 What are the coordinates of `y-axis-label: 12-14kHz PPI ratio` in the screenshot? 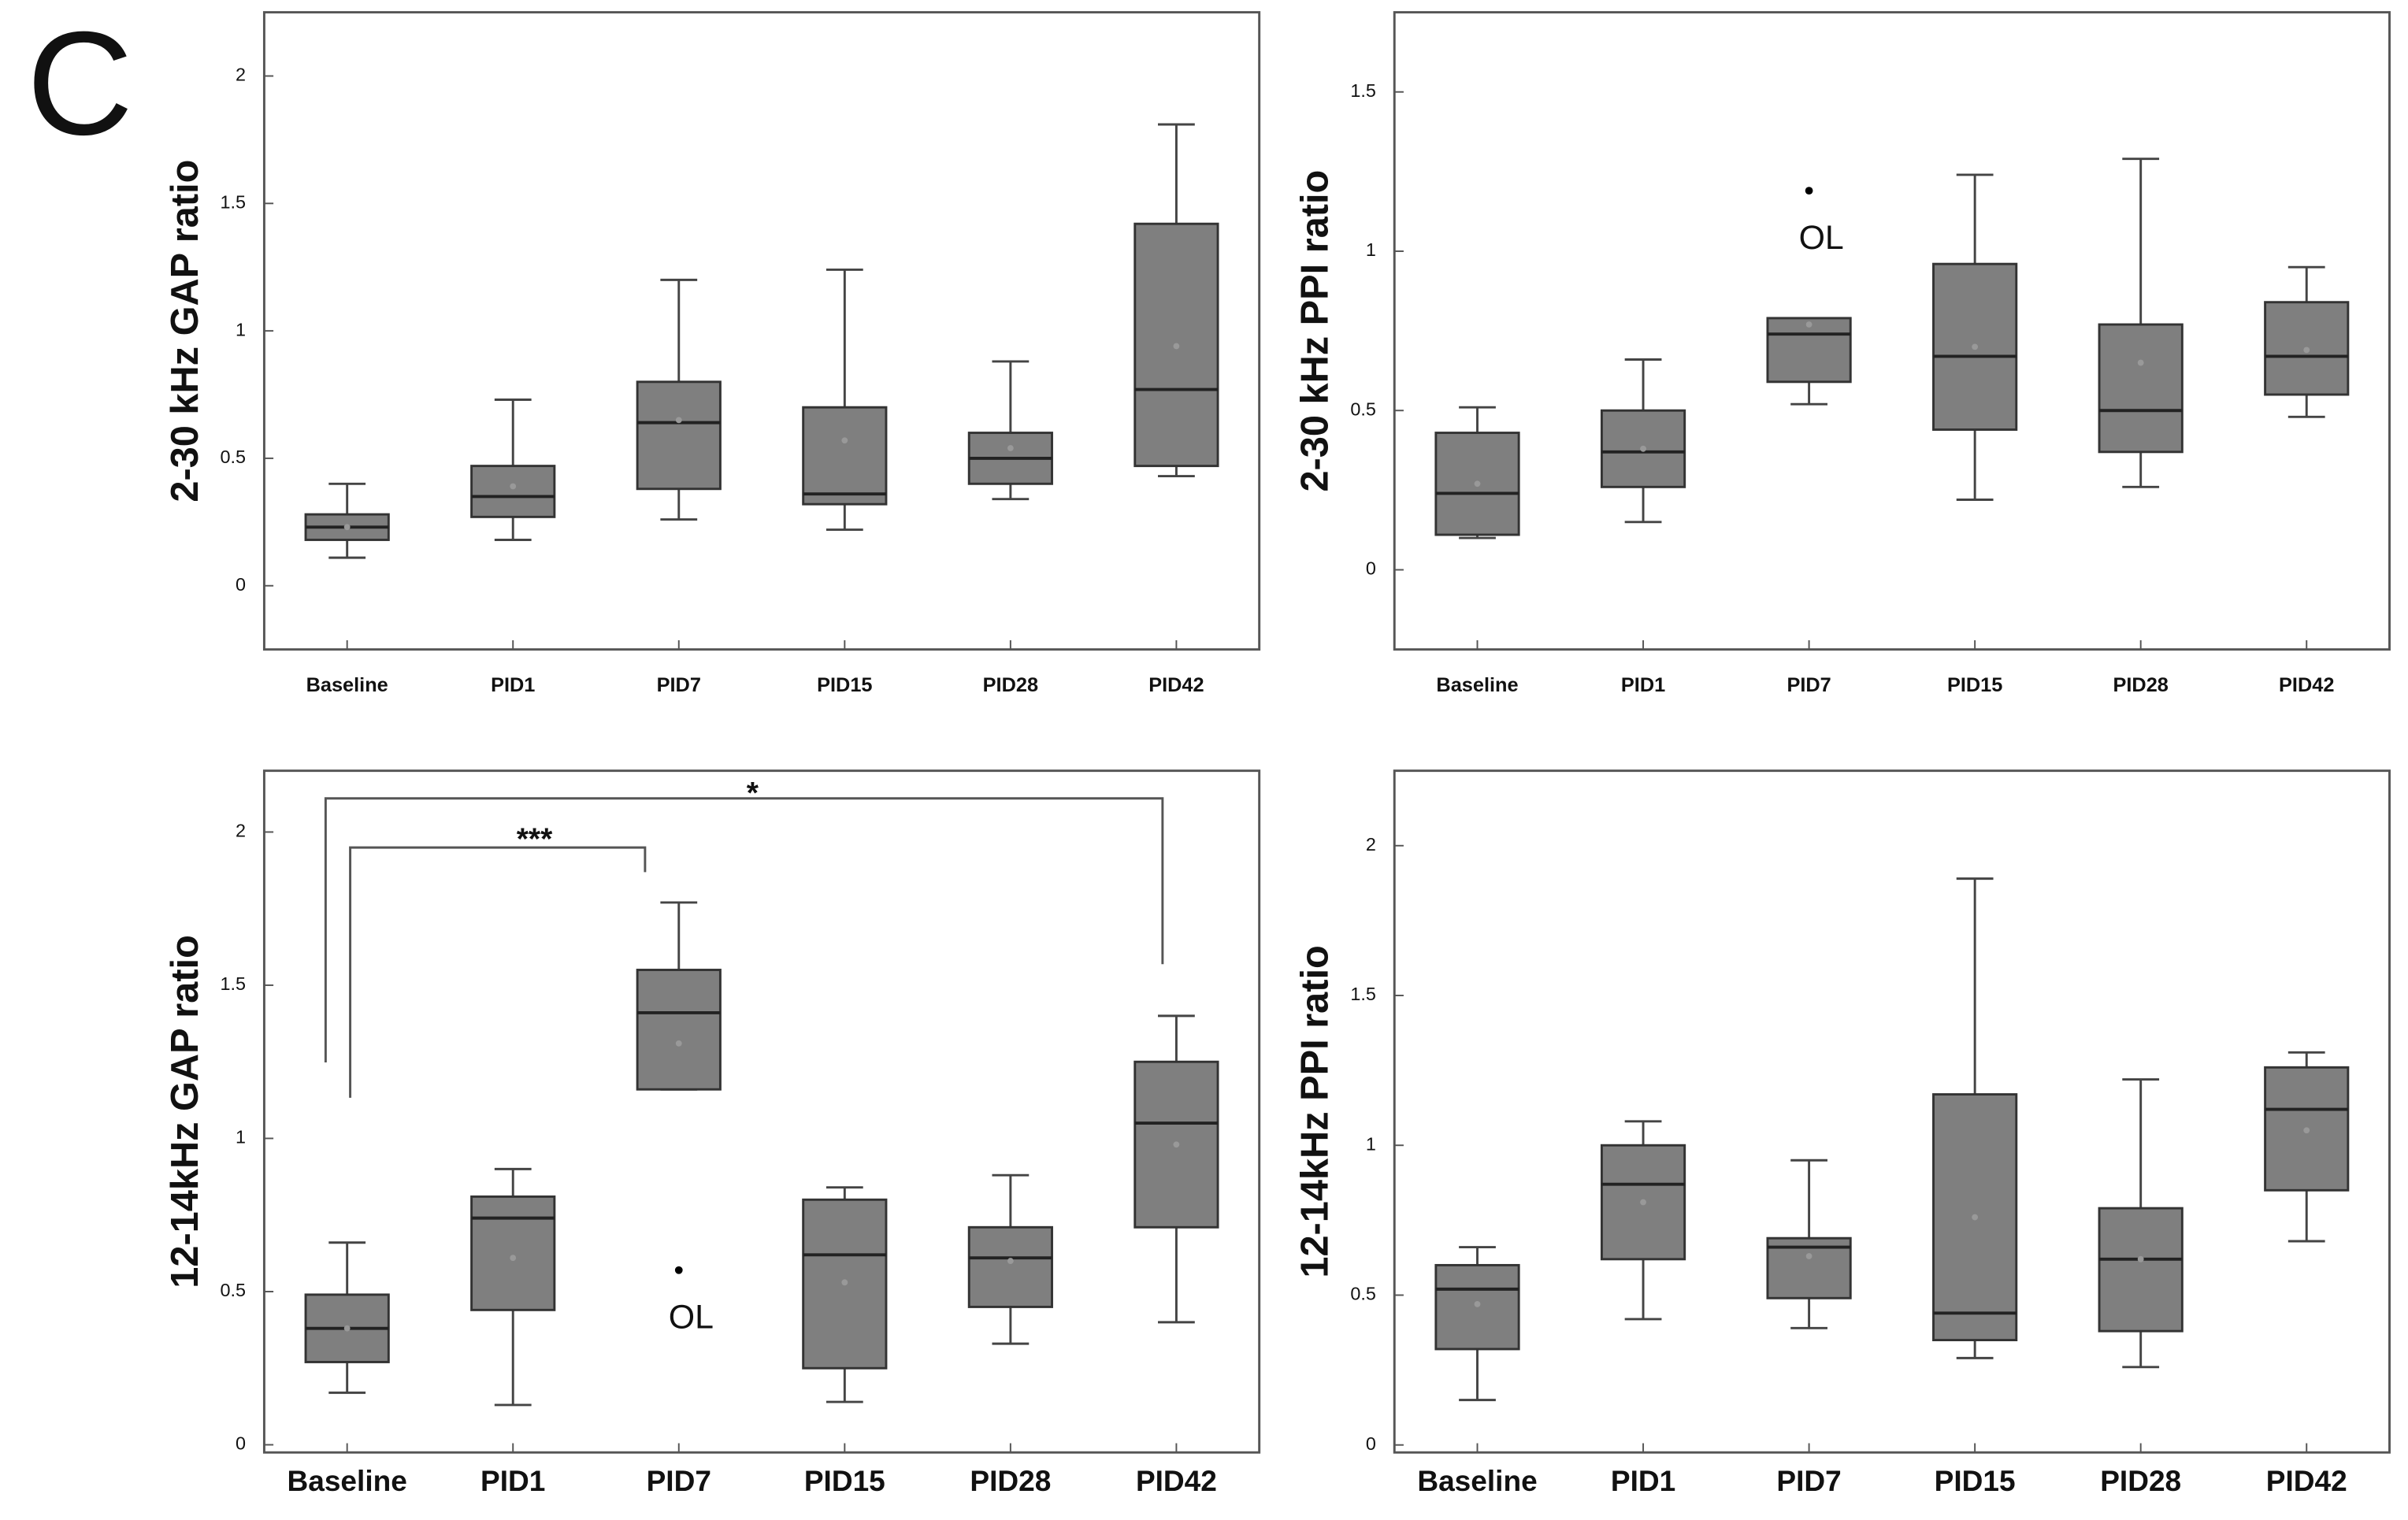 It's located at (1315, 1111).